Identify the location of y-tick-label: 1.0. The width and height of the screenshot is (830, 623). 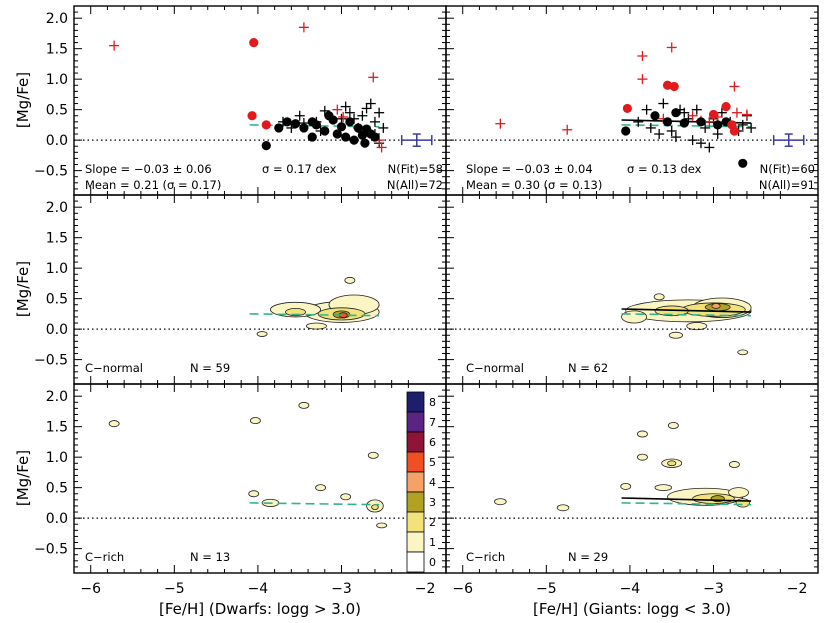
(57, 458).